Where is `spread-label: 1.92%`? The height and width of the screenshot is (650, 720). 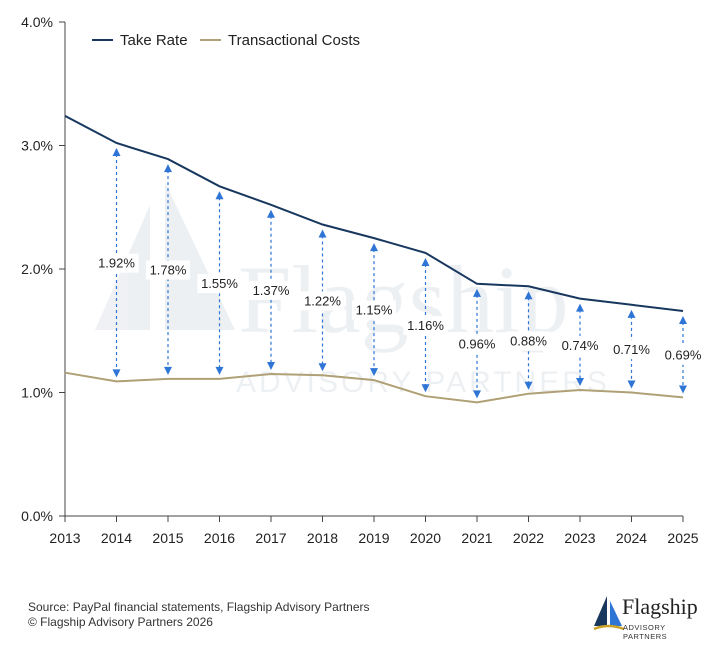
spread-label: 1.92% is located at coordinates (116, 263).